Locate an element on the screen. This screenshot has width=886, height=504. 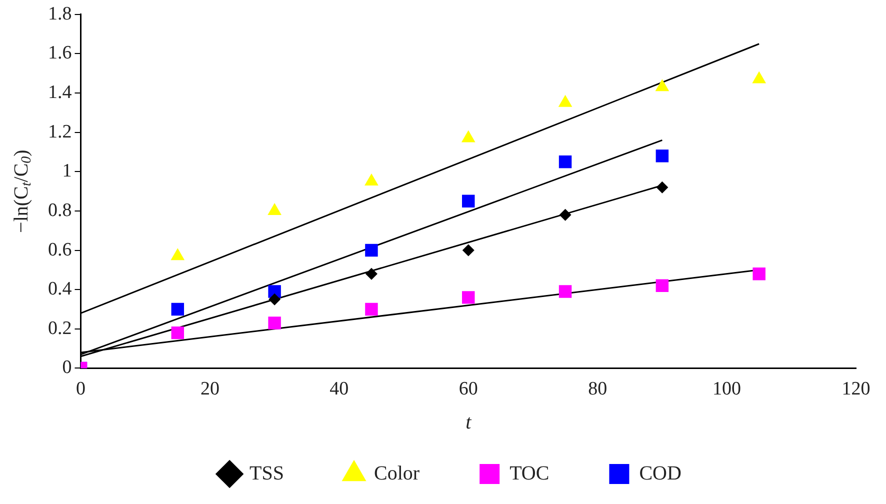
legend-label: Color is located at coordinates (397, 473).